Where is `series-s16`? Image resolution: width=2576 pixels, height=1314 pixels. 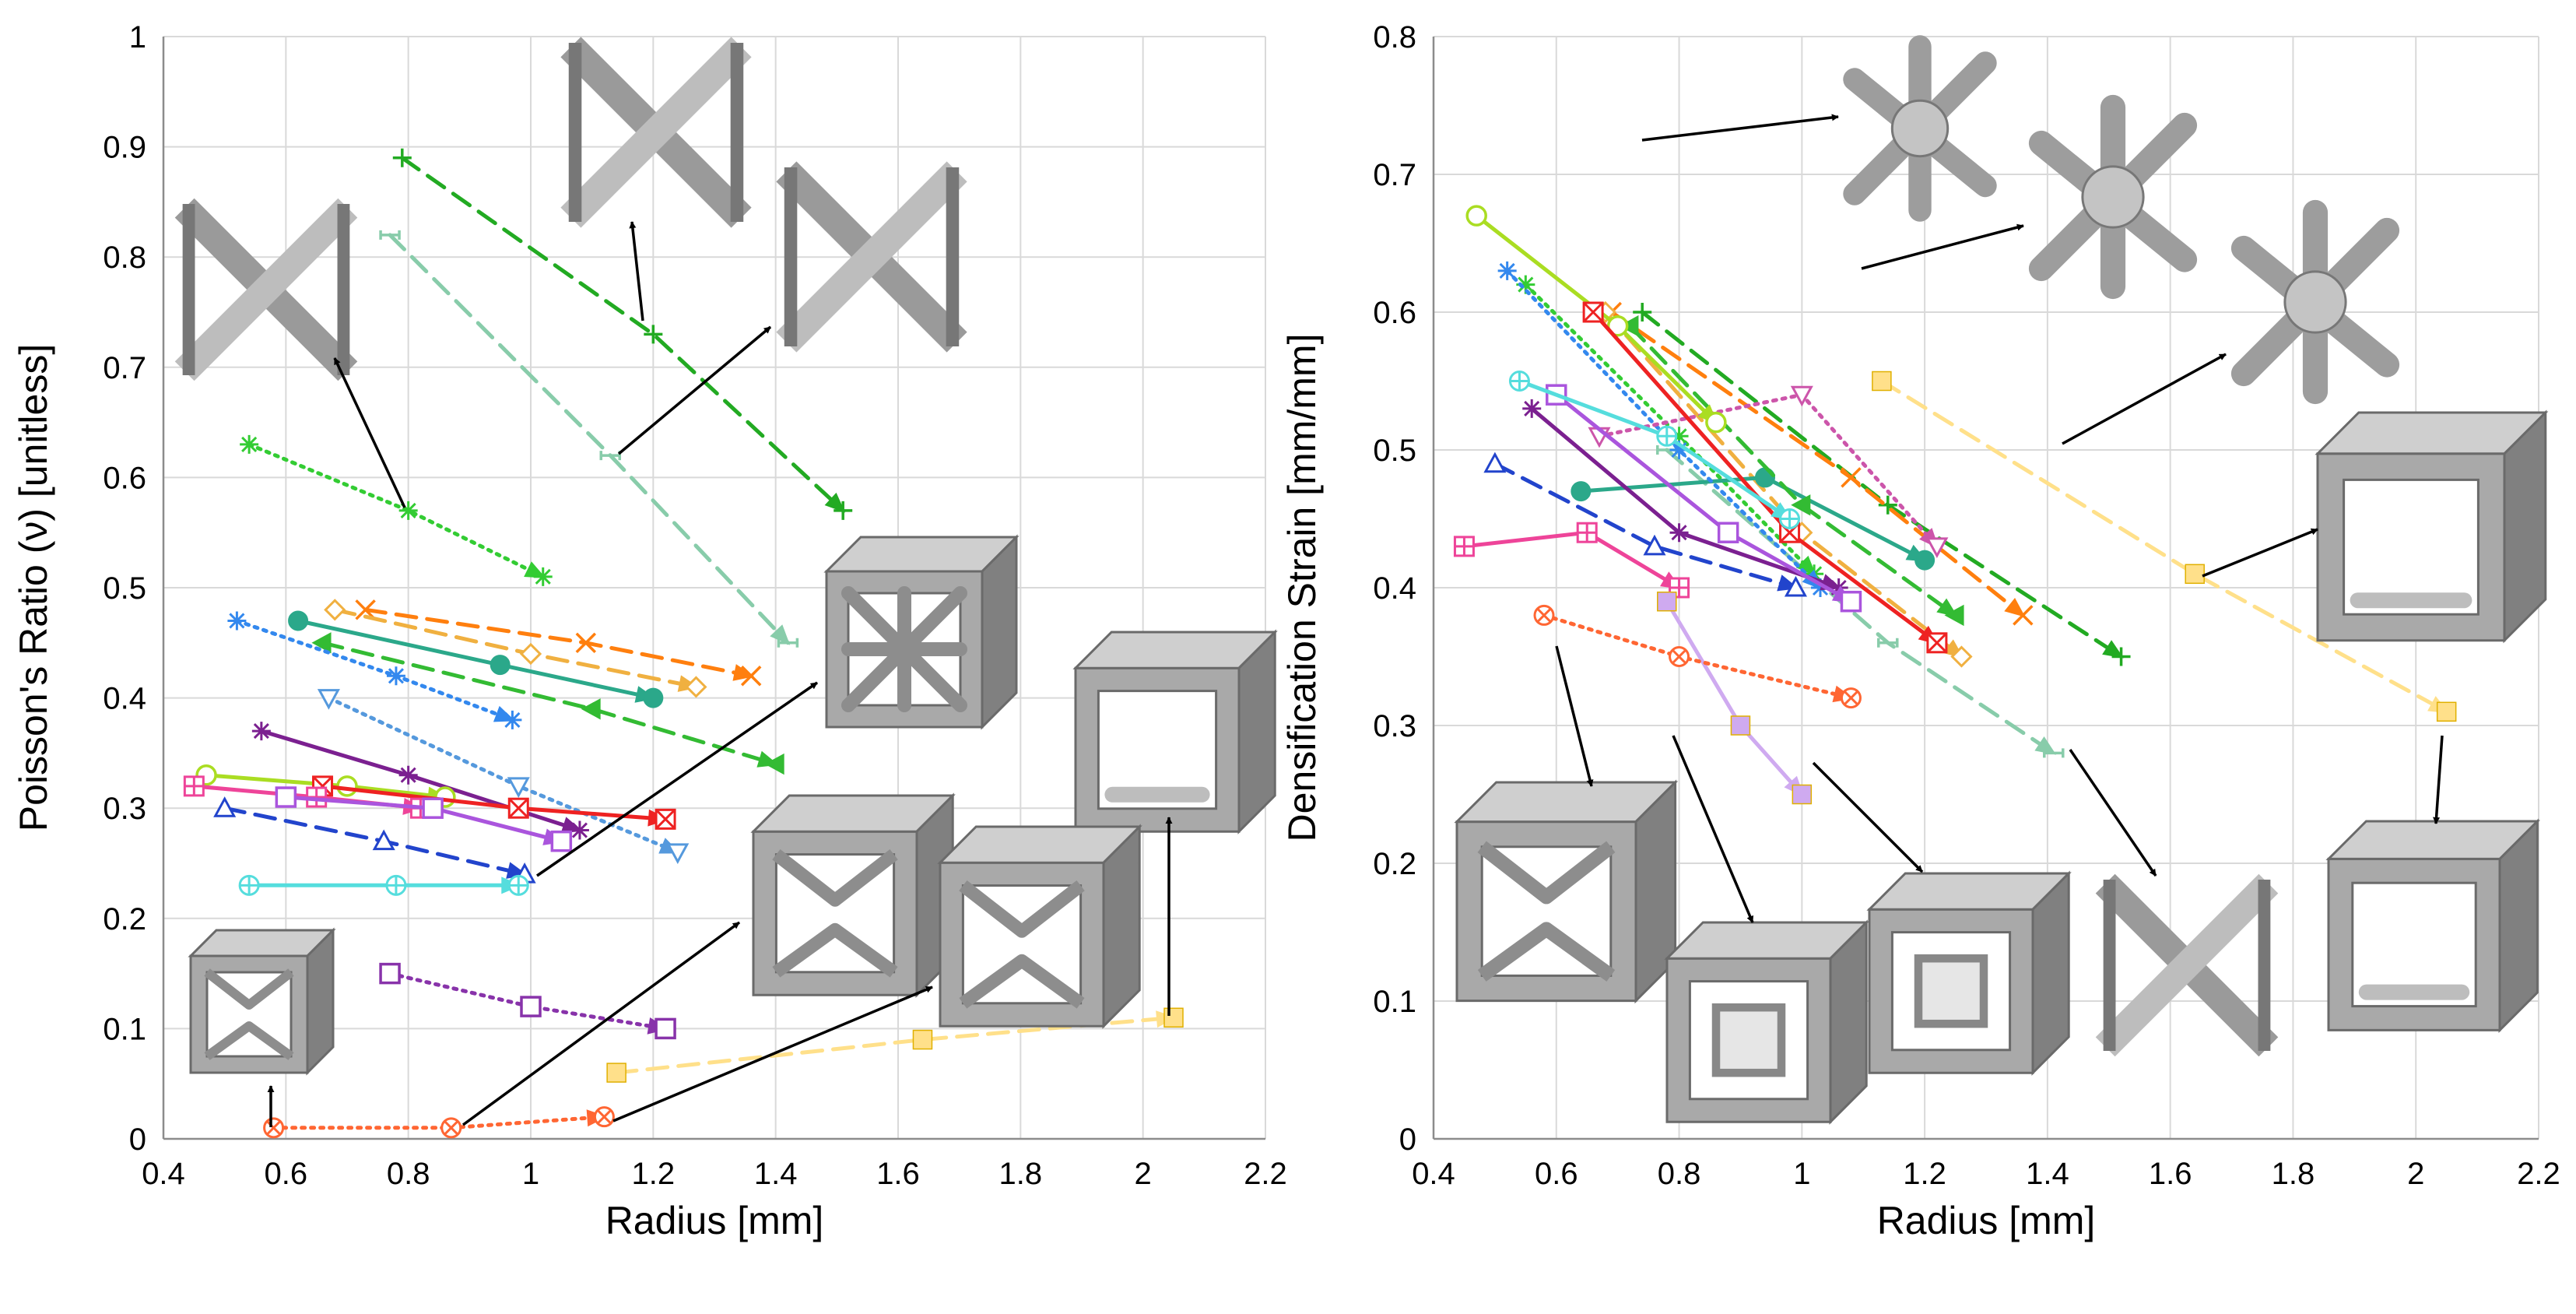
series-s16 is located at coordinates (1654, 450).